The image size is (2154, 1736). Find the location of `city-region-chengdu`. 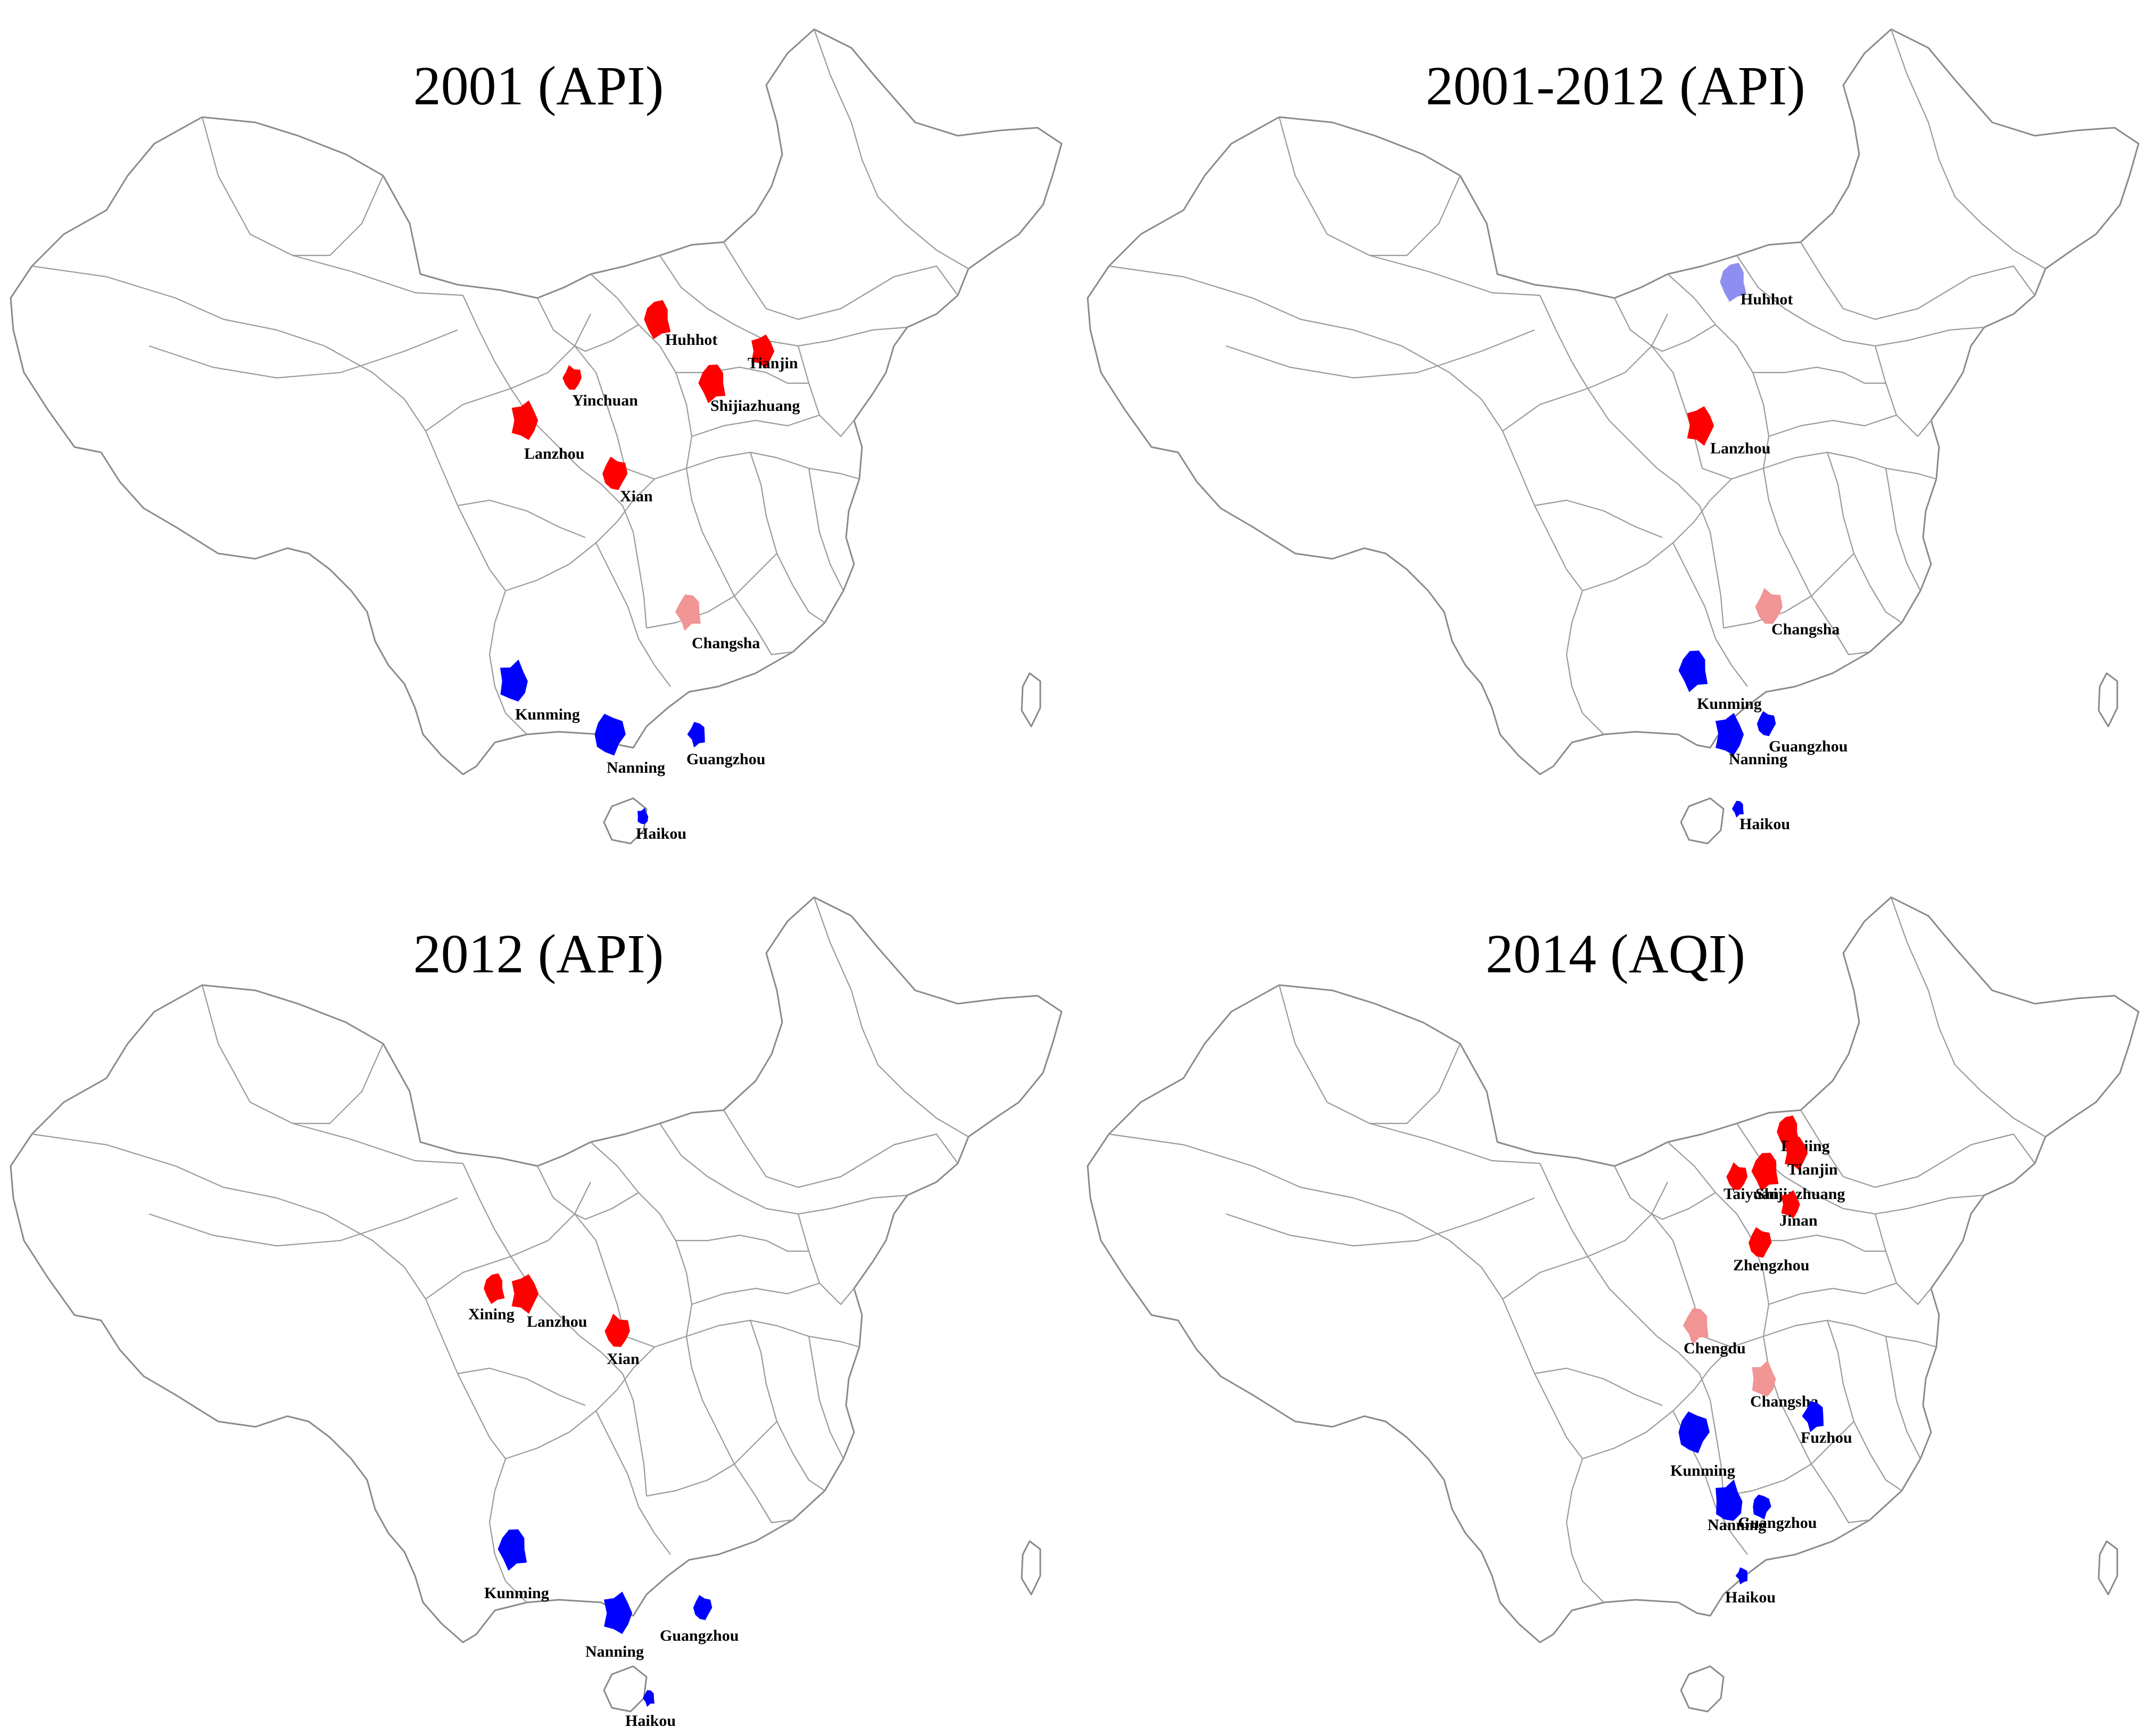

city-region-chengdu is located at coordinates (1696, 1327).